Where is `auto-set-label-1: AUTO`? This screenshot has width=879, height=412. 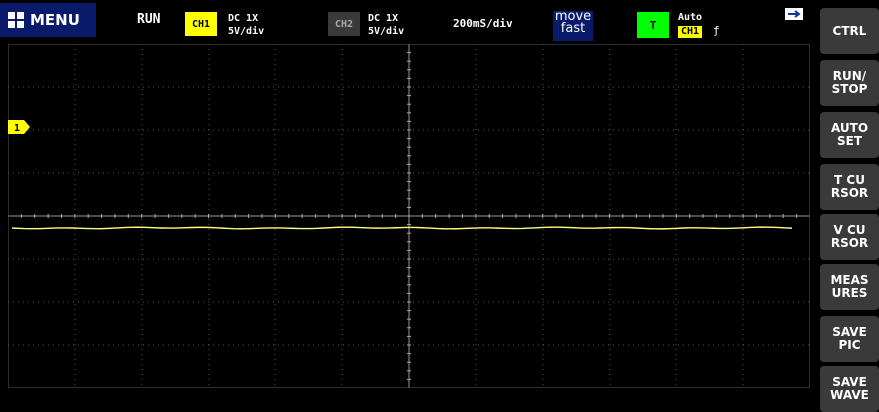 auto-set-label-1: AUTO is located at coordinates (849, 128).